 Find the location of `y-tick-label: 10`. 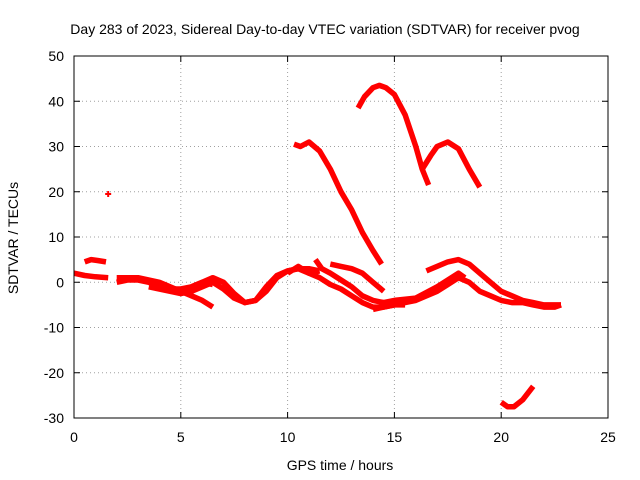

y-tick-label: 10 is located at coordinates (56, 237).